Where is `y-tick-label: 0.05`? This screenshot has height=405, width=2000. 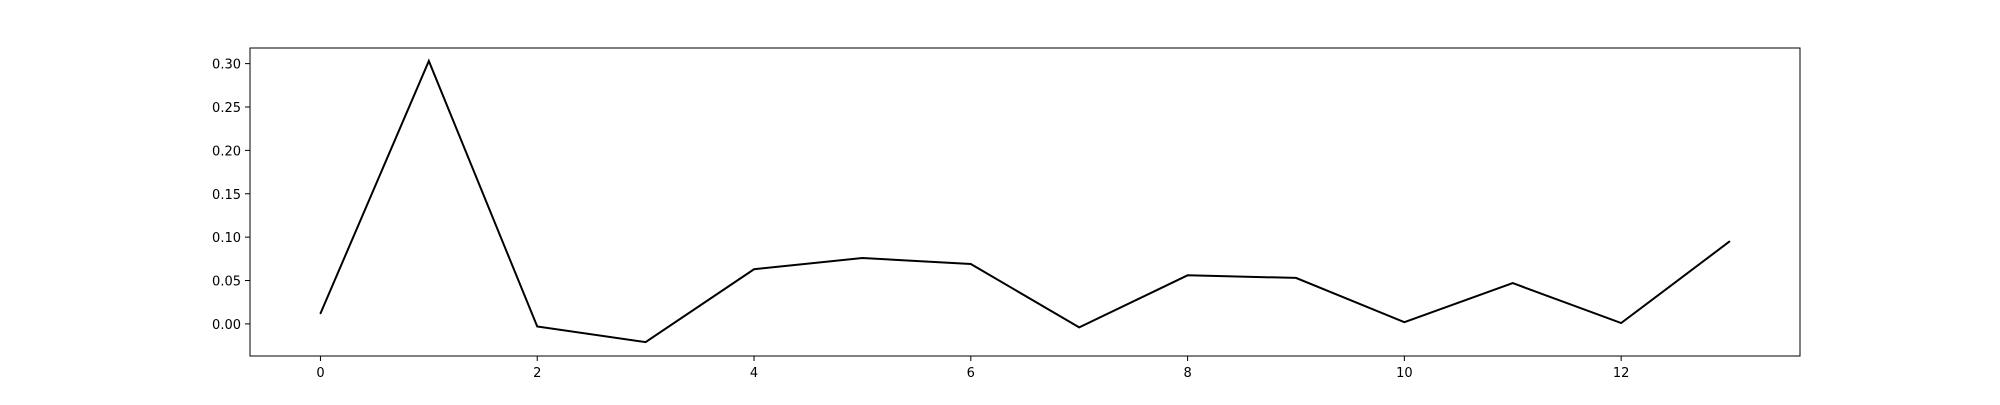
y-tick-label: 0.05 is located at coordinates (226, 282).